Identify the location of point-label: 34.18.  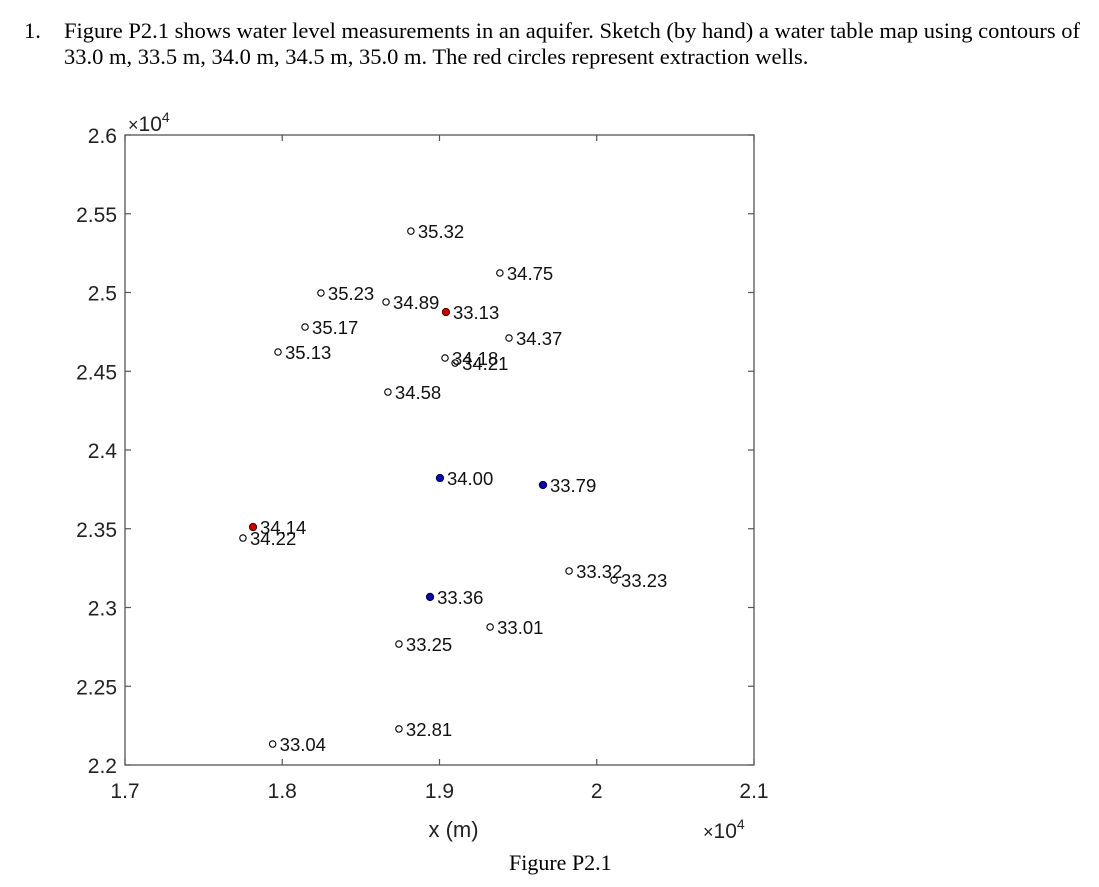
(475, 358).